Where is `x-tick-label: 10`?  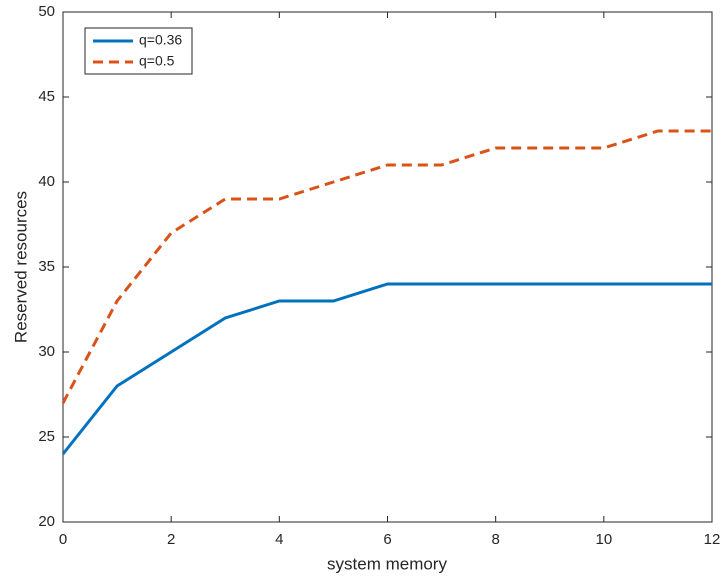
x-tick-label: 10 is located at coordinates (603, 539).